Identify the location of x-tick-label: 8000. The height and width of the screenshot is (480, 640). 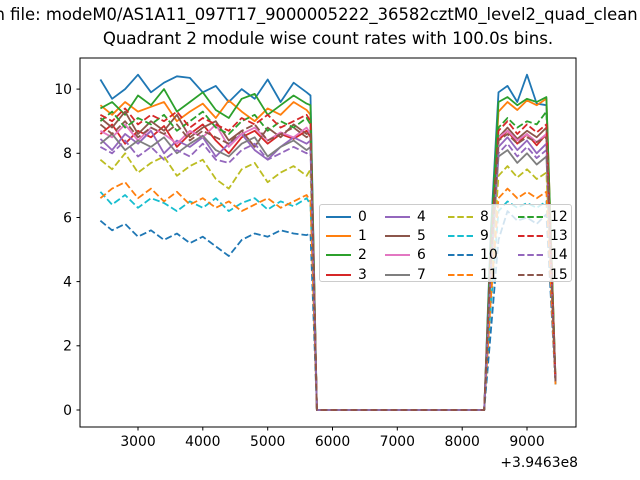
(462, 442).